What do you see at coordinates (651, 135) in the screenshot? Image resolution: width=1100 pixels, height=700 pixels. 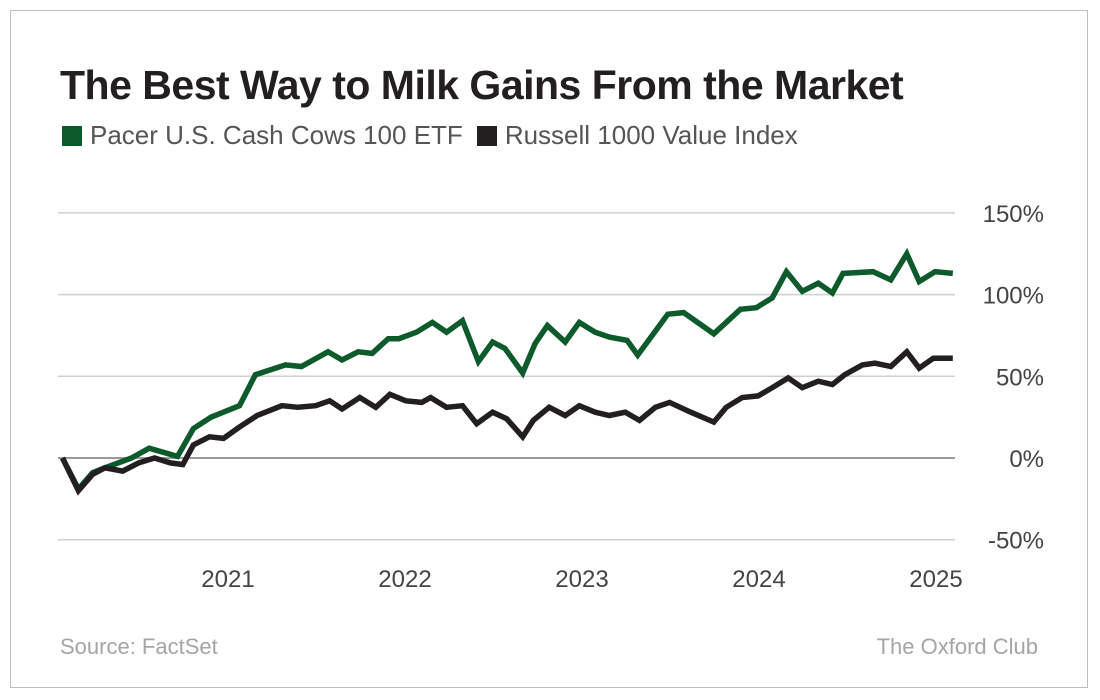 I see `legend-label-index: Russell 1000 Value Index` at bounding box center [651, 135].